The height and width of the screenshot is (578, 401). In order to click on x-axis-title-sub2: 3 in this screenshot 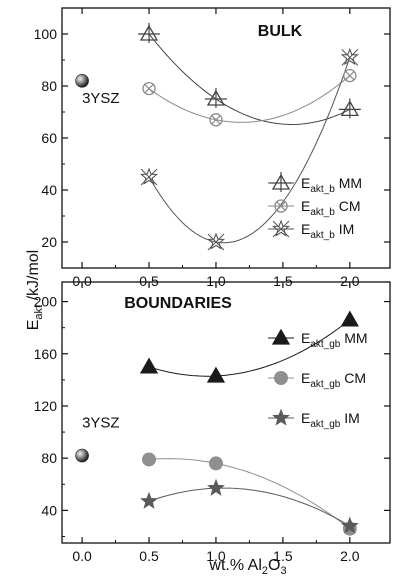, I will do `click(283, 571)`.